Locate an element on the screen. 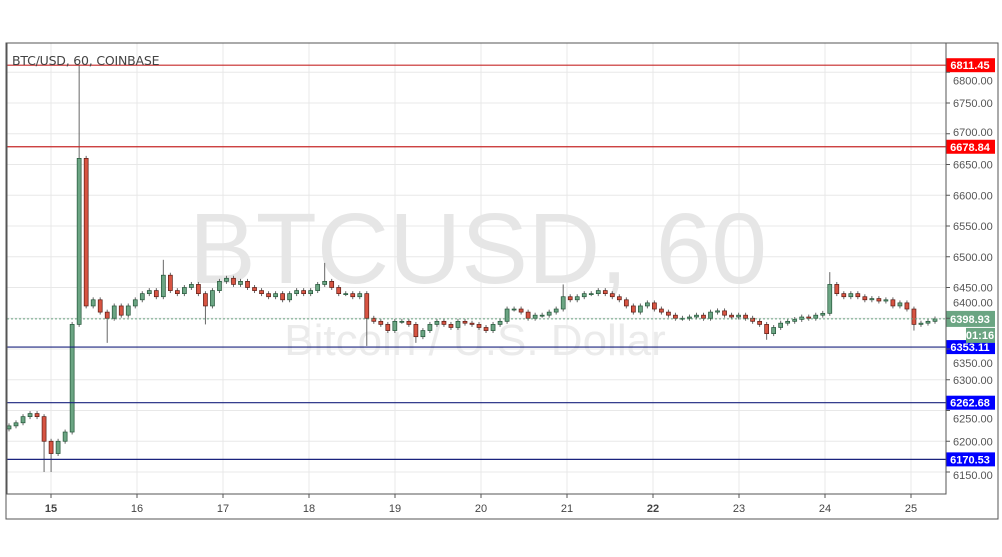 This screenshot has height=557, width=1002. x-tick-label: 25 is located at coordinates (911, 509).